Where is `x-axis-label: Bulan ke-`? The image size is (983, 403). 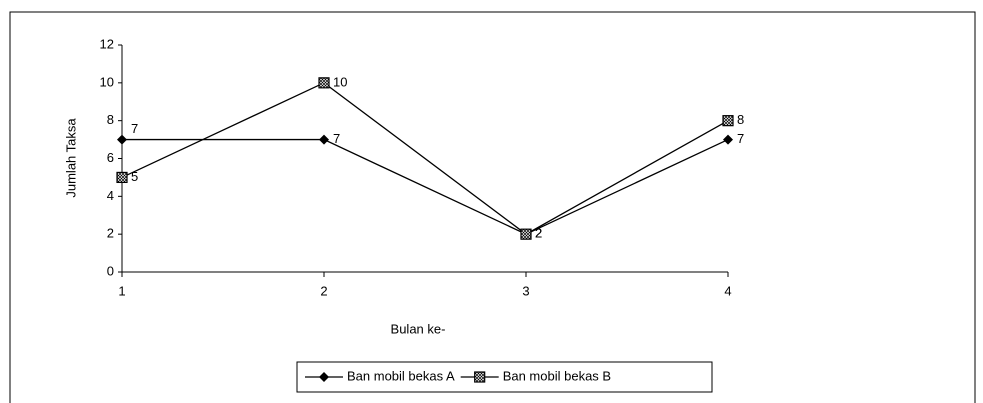
x-axis-label: Bulan ke- is located at coordinates (418, 328).